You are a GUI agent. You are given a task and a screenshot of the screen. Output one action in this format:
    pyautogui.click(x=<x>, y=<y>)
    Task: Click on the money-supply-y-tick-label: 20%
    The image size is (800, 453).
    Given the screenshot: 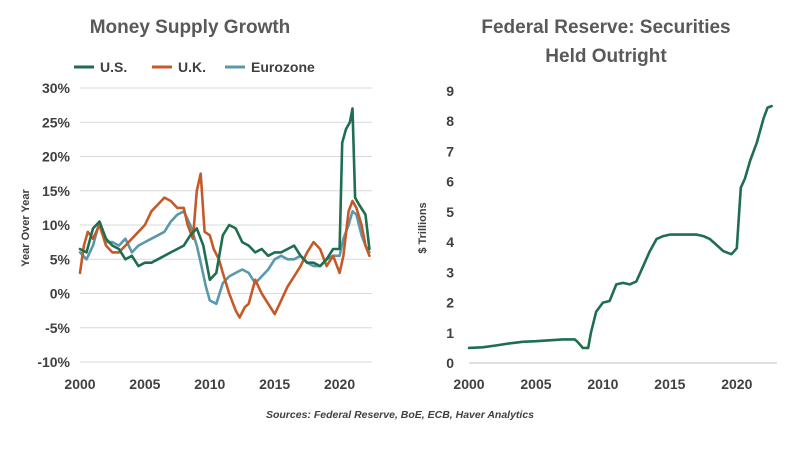 What is the action you would take?
    pyautogui.click(x=56, y=157)
    